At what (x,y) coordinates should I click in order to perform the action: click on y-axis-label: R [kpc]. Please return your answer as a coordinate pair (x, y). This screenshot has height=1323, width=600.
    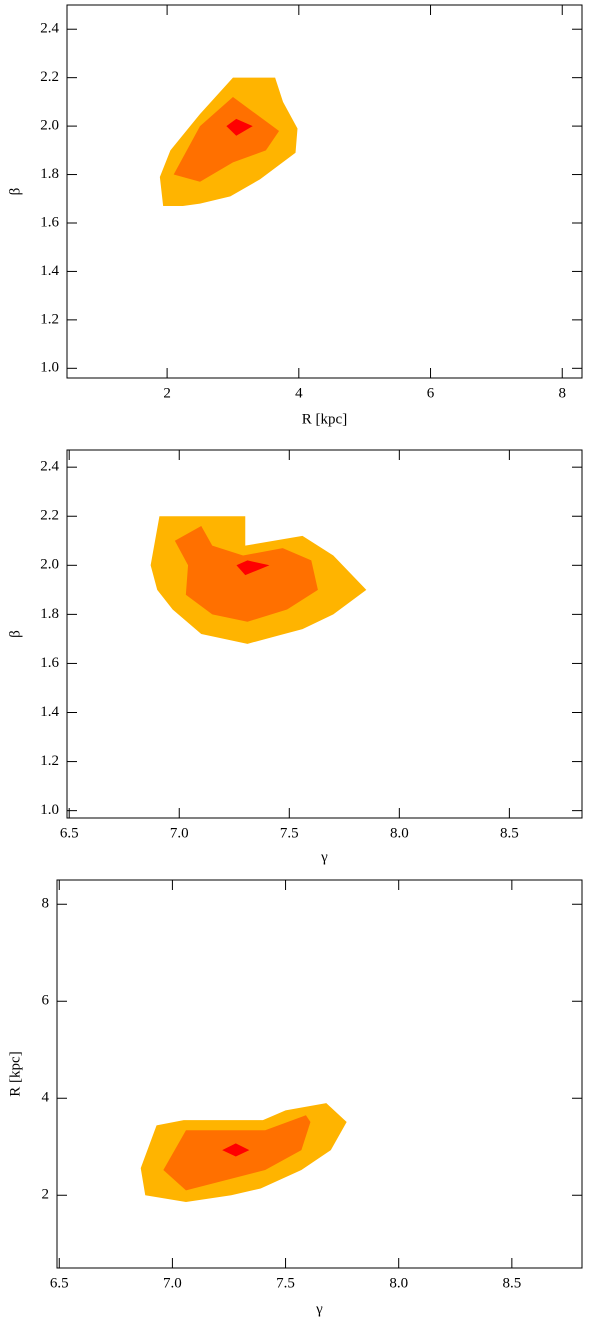
    Looking at the image, I should click on (15, 1073).